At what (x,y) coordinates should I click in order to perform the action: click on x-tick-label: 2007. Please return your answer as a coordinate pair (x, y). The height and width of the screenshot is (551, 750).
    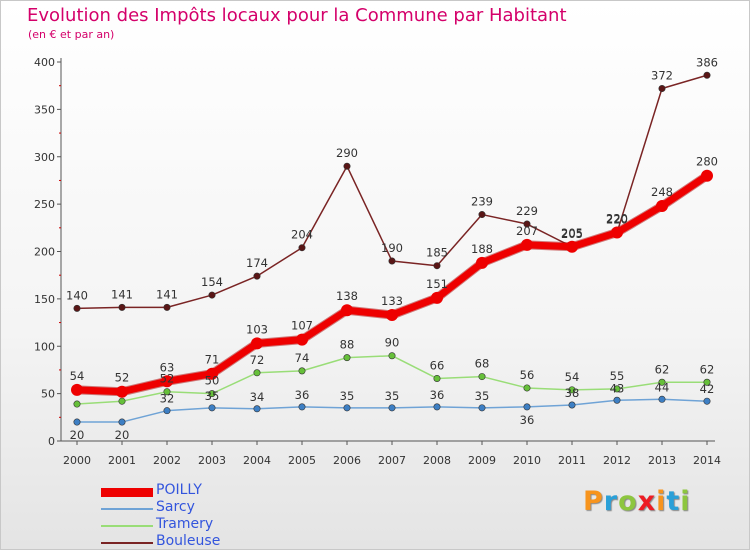
    Looking at the image, I should click on (392, 460).